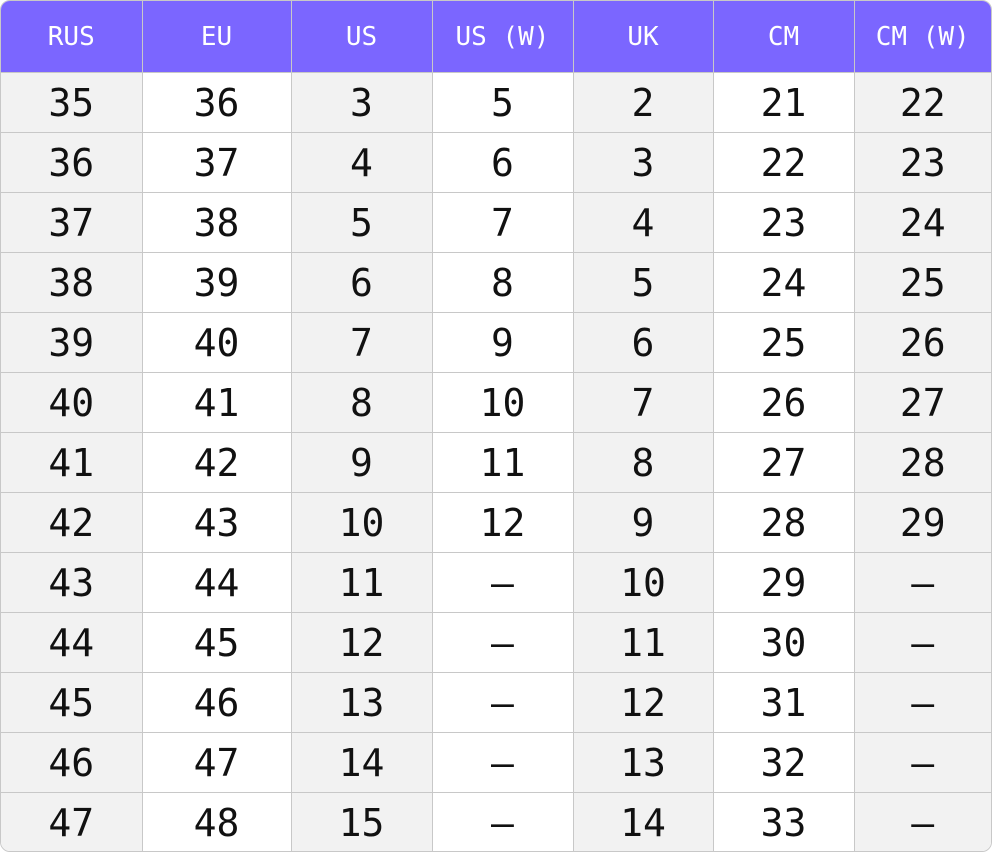  Describe the element at coordinates (922, 162) in the screenshot. I see `table-cell: 23` at that location.